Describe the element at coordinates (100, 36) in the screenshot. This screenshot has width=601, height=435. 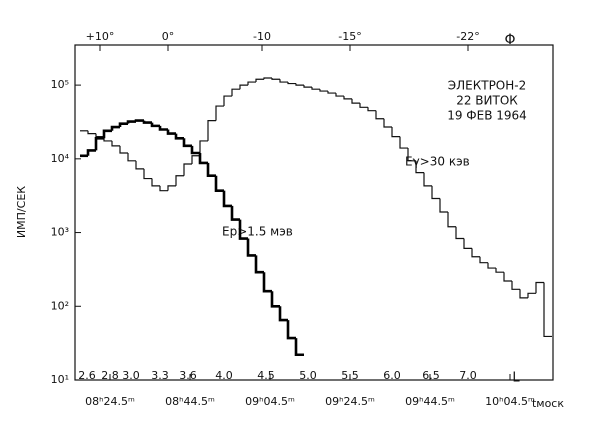
I see `phi-tick-label: +10°` at that location.